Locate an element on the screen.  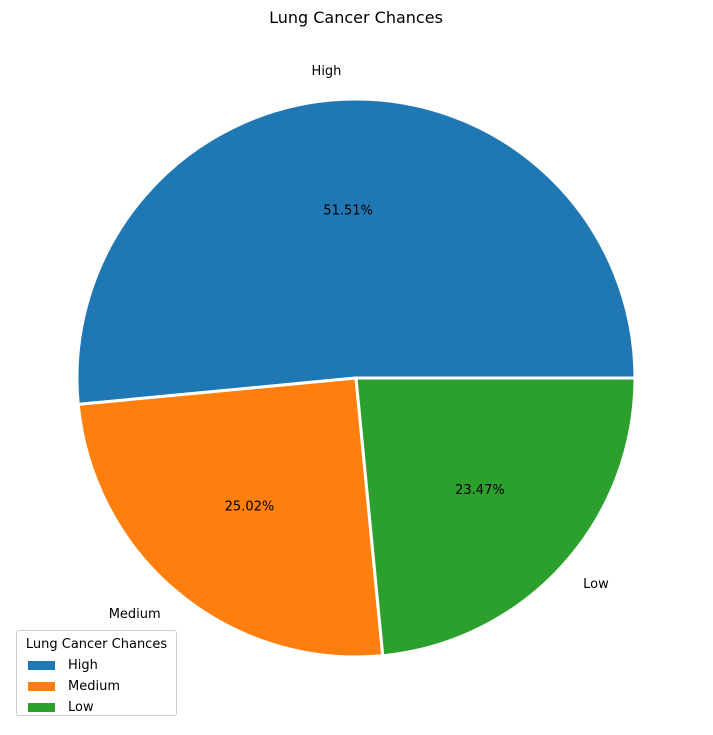
slice-percent-low: 23.47% is located at coordinates (480, 490).